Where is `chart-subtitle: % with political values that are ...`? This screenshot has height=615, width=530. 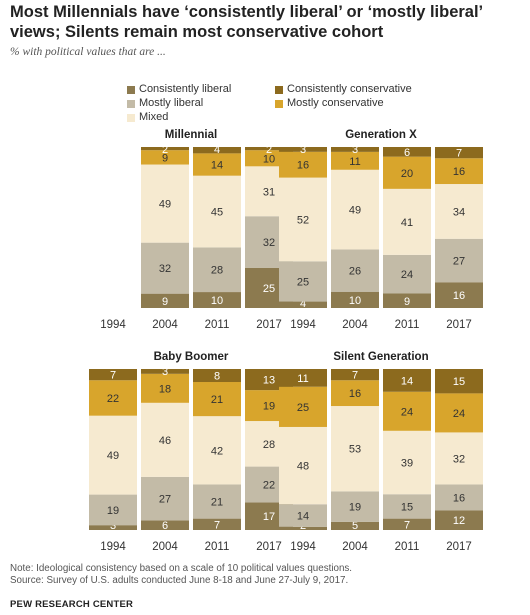
chart-subtitle: % with political values that are ... is located at coordinates (88, 52).